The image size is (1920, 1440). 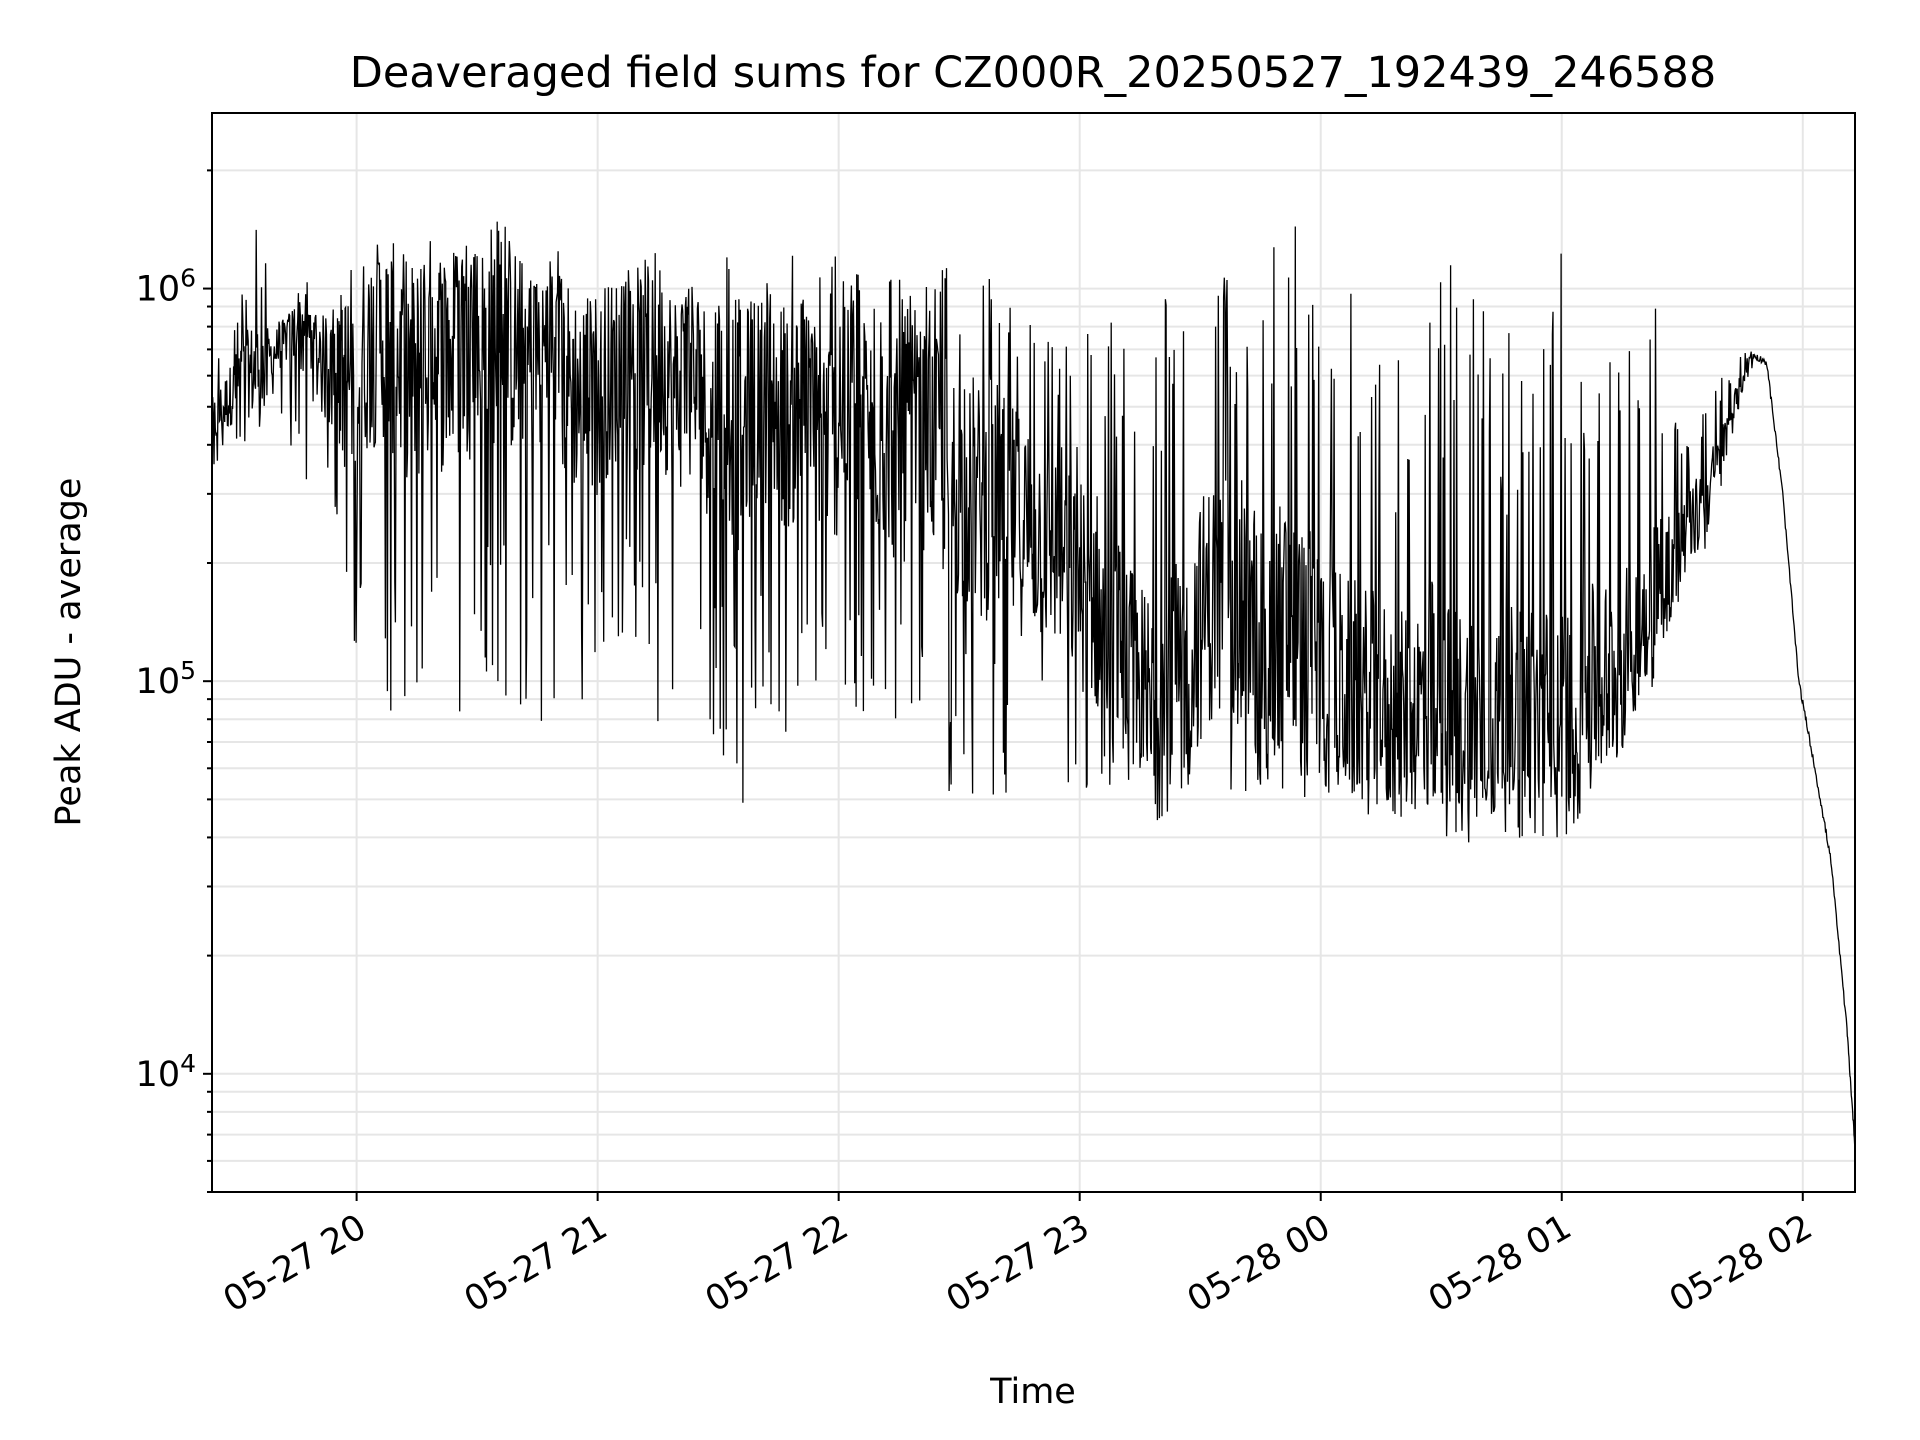 What do you see at coordinates (1032, 1392) in the screenshot?
I see `x-axis-label: Time` at bounding box center [1032, 1392].